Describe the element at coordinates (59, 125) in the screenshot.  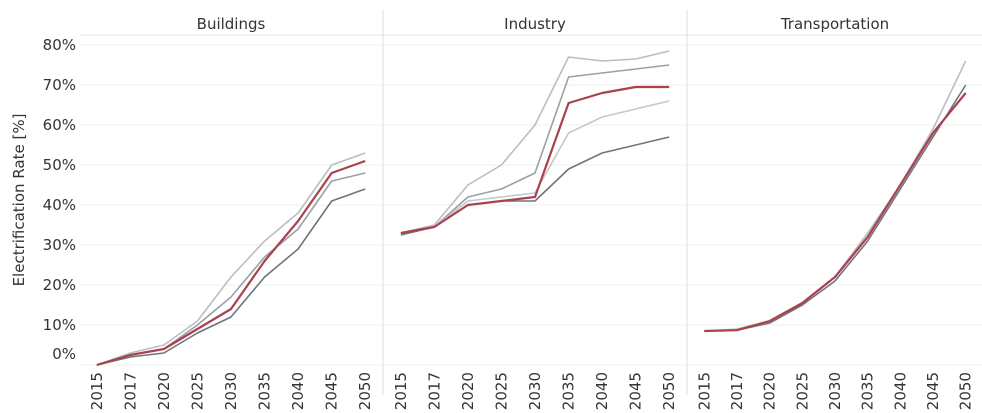
I see `y-tick-label: 60%` at that location.